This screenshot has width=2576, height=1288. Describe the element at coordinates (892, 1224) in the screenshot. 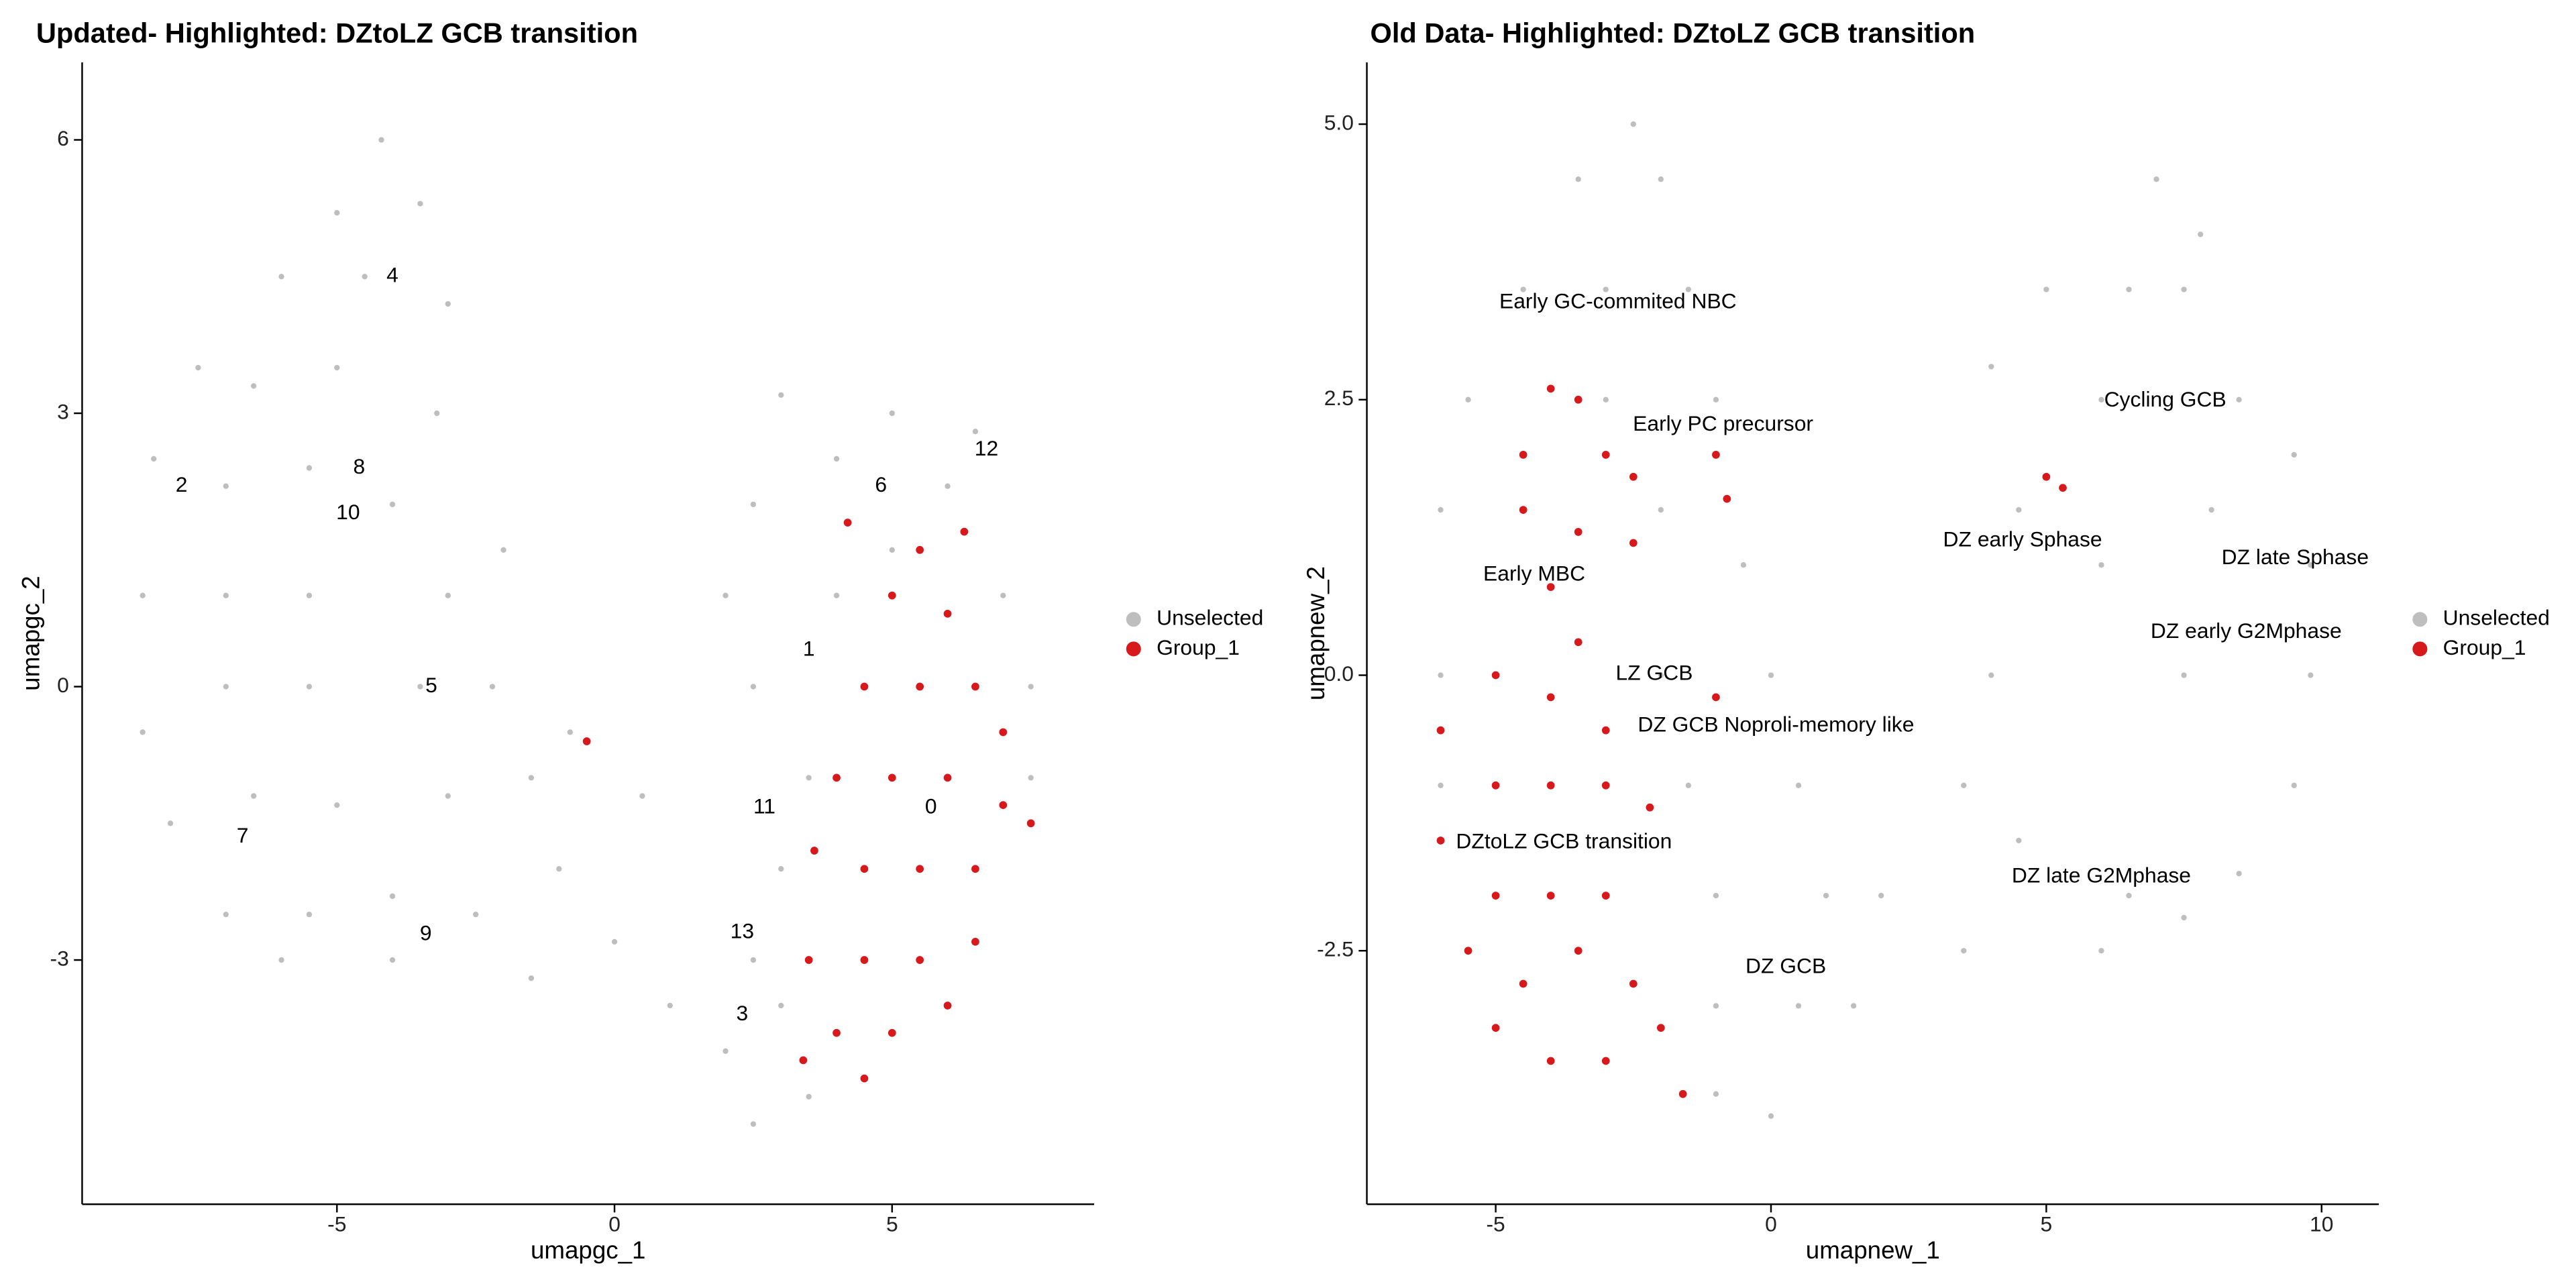

I see `x-tick-label: 5` at that location.